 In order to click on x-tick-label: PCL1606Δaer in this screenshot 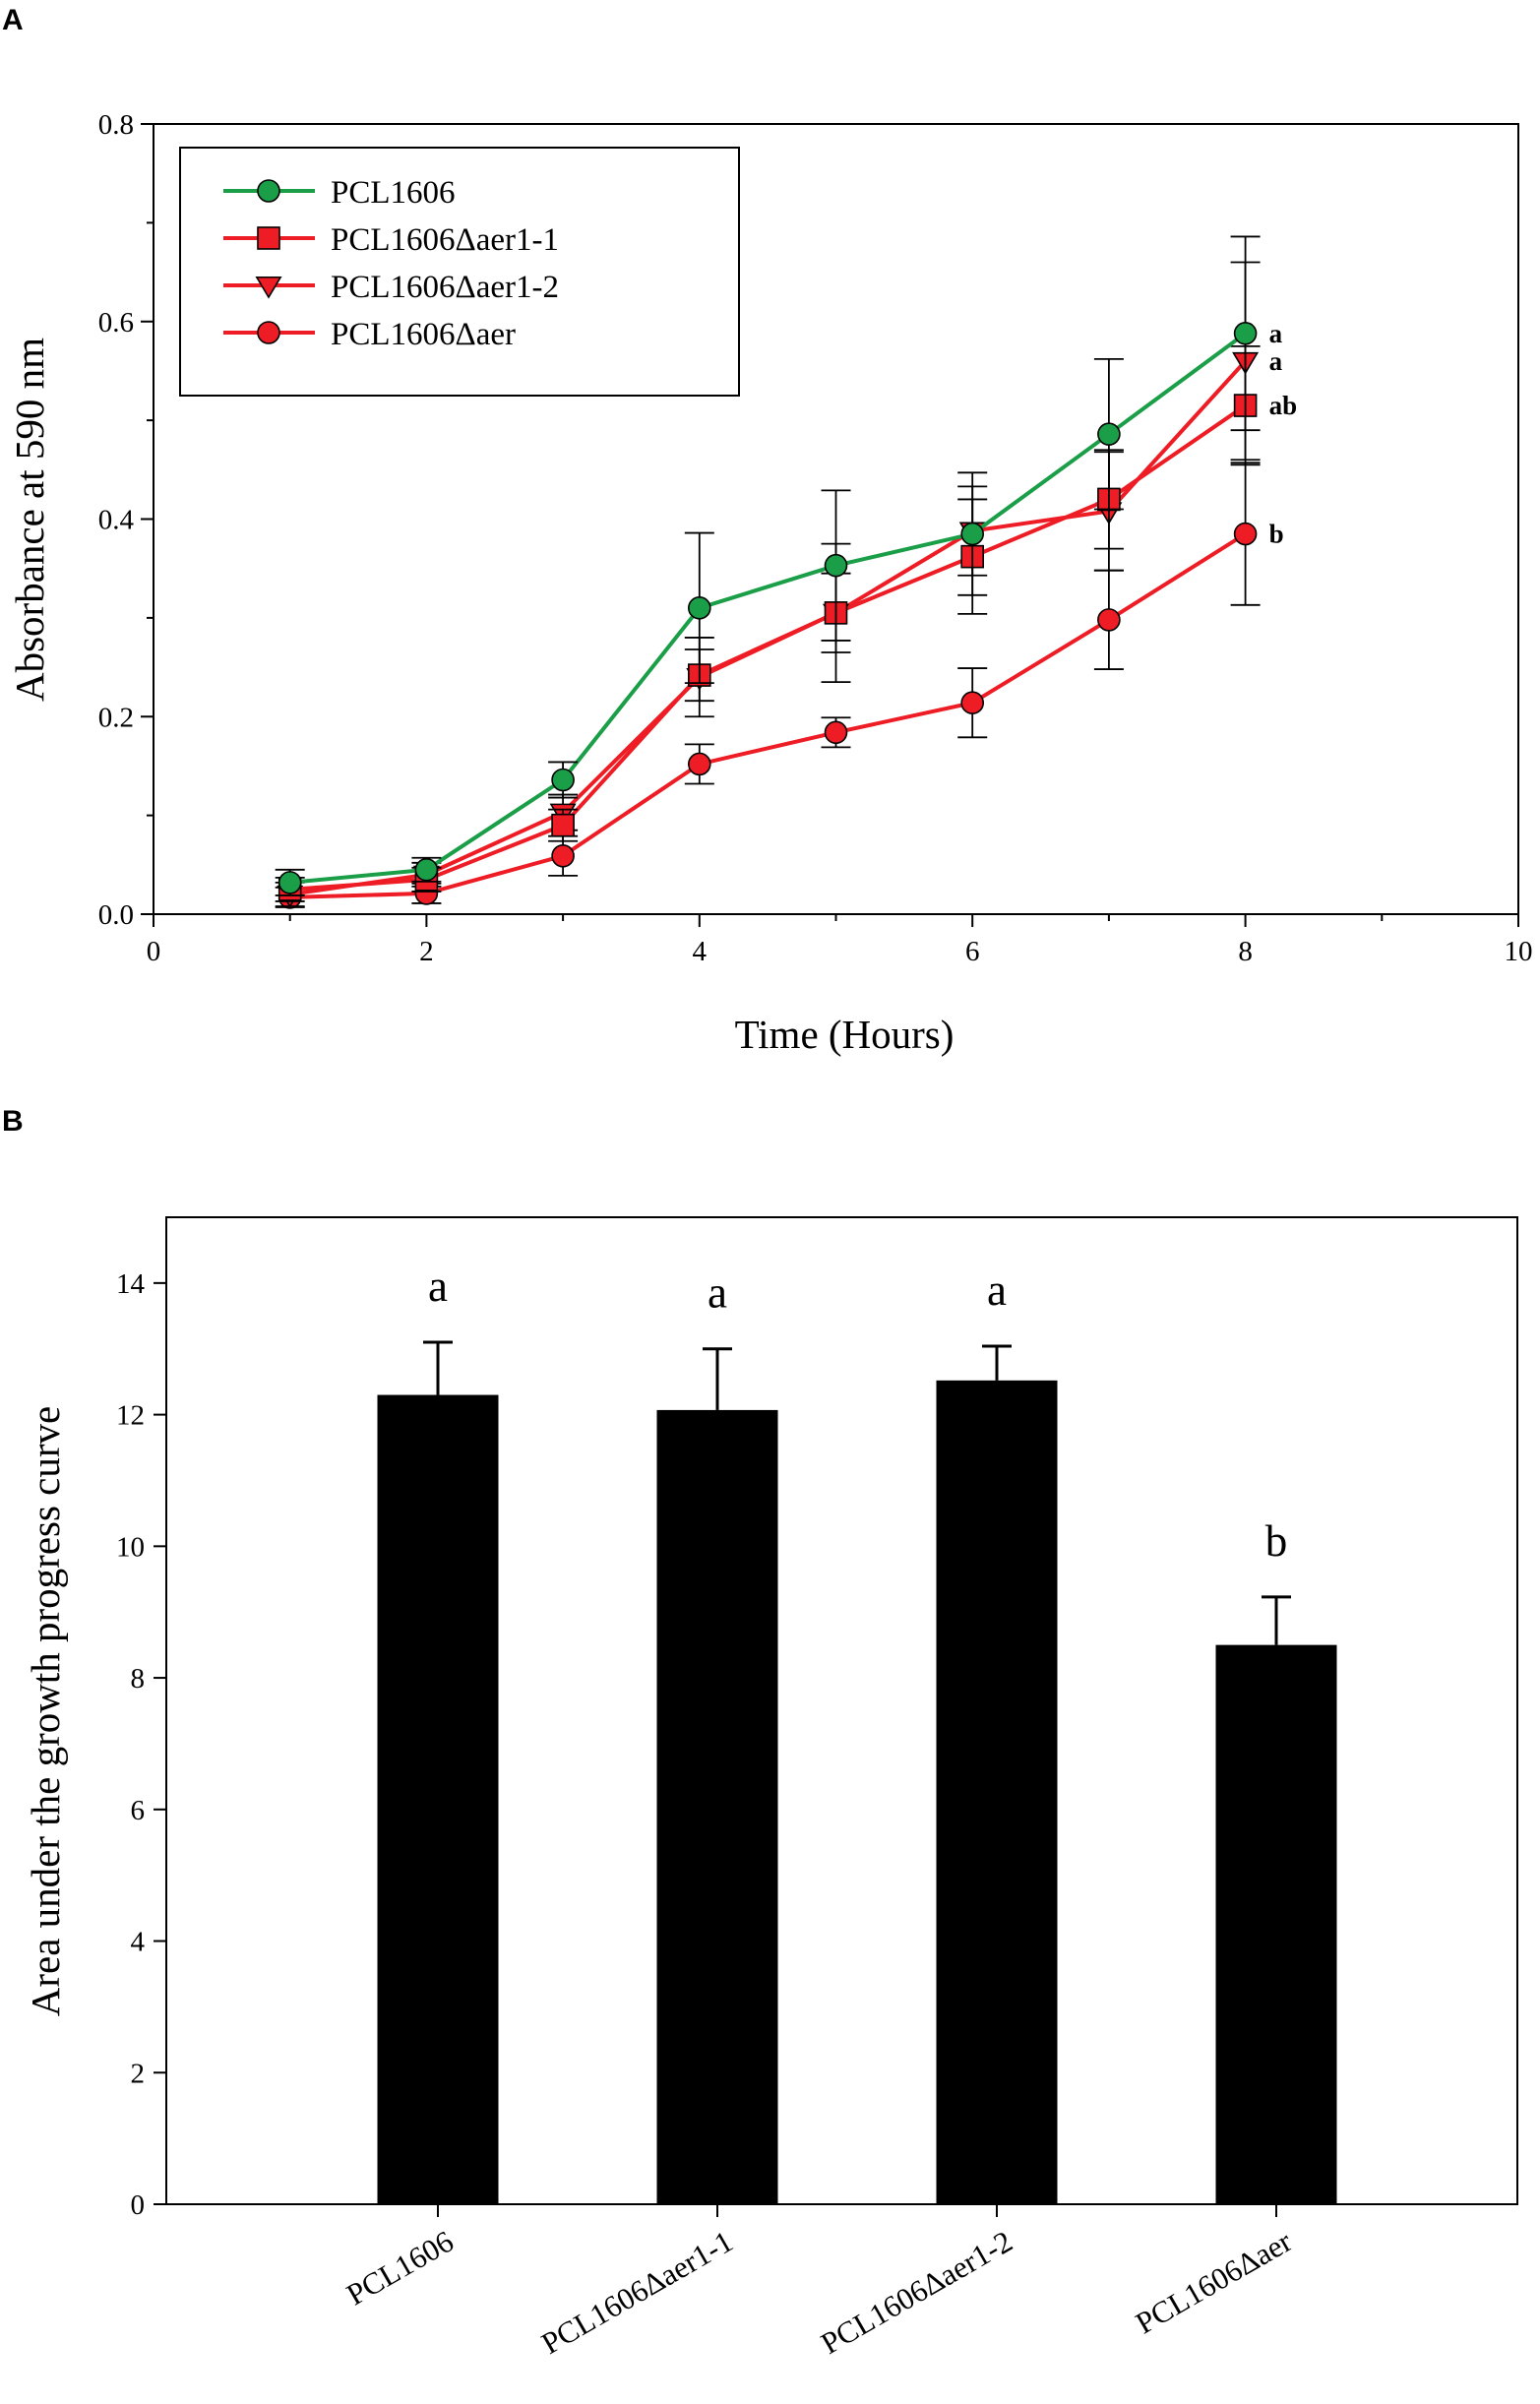, I will do `click(1214, 2281)`.